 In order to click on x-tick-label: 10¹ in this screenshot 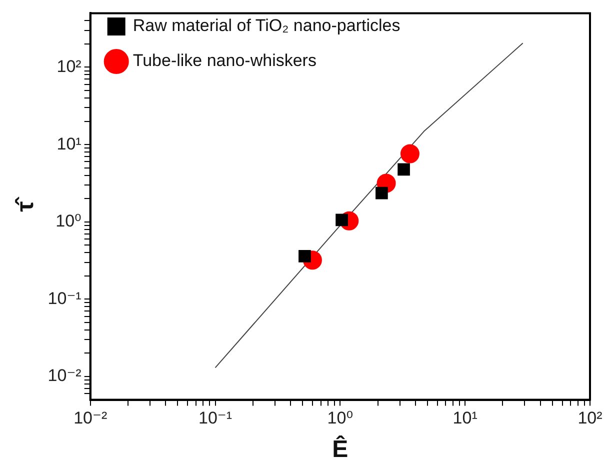, I will do `click(465, 418)`.